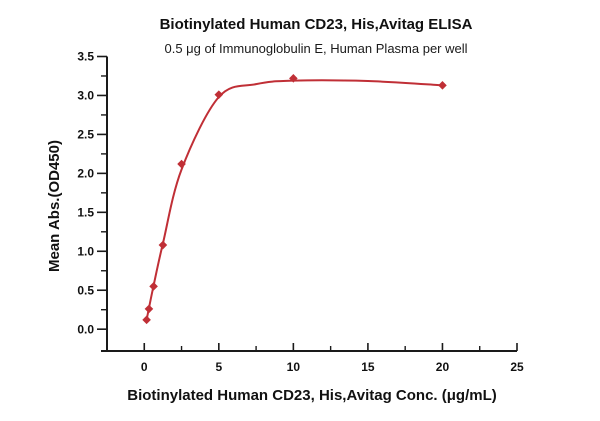 The width and height of the screenshot is (600, 421). Describe the element at coordinates (85, 57) in the screenshot. I see `y-tick-label: 3.5` at that location.